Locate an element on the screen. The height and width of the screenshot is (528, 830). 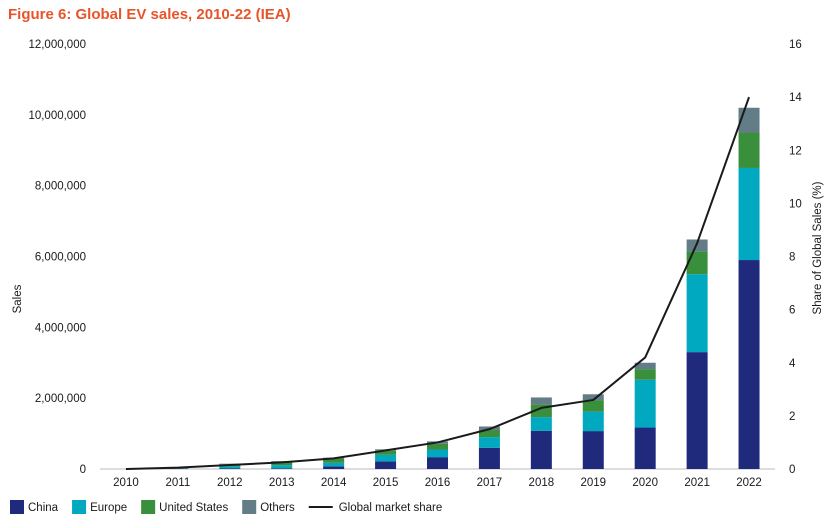
legend-label-global-market-share: Global market share is located at coordinates (391, 508).